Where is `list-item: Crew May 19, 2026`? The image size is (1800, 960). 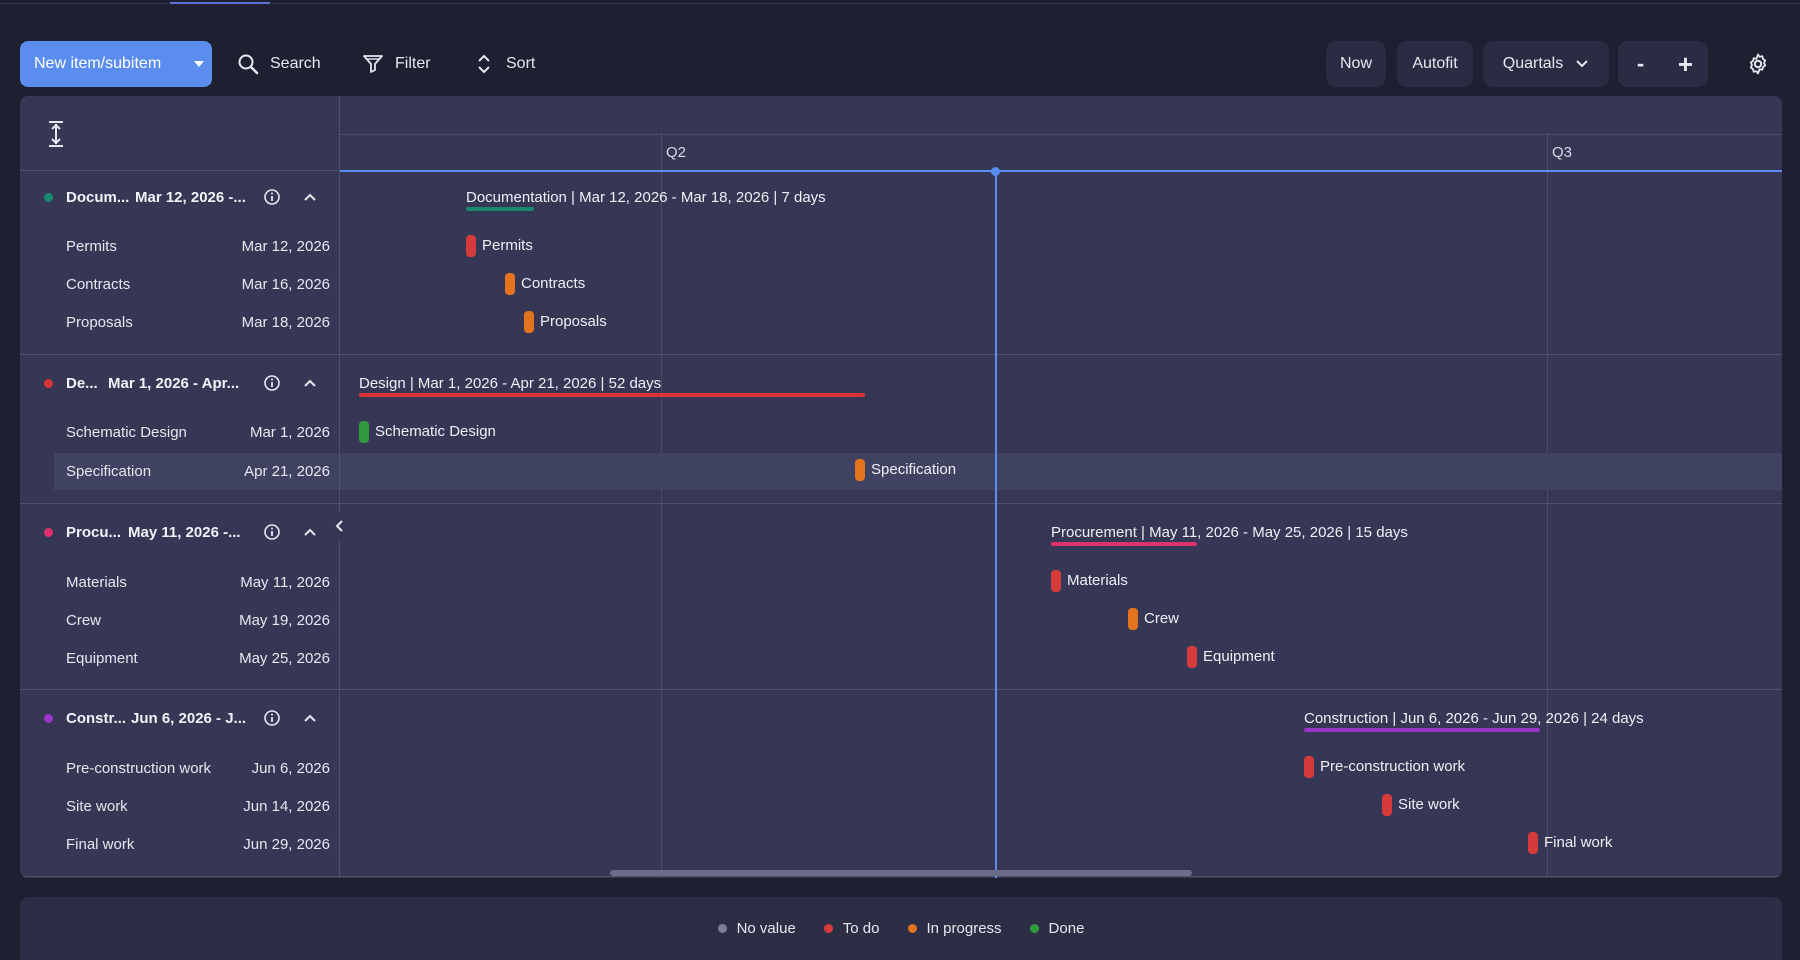 list-item: Crew May 19, 2026 is located at coordinates (198, 620).